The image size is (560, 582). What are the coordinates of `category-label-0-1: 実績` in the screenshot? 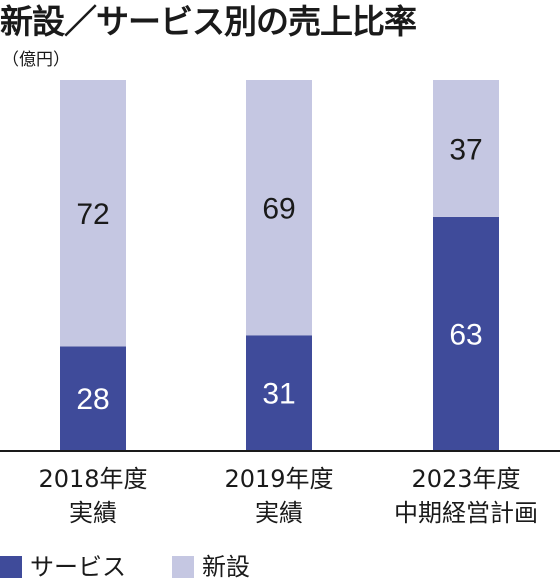 It's located at (93, 513).